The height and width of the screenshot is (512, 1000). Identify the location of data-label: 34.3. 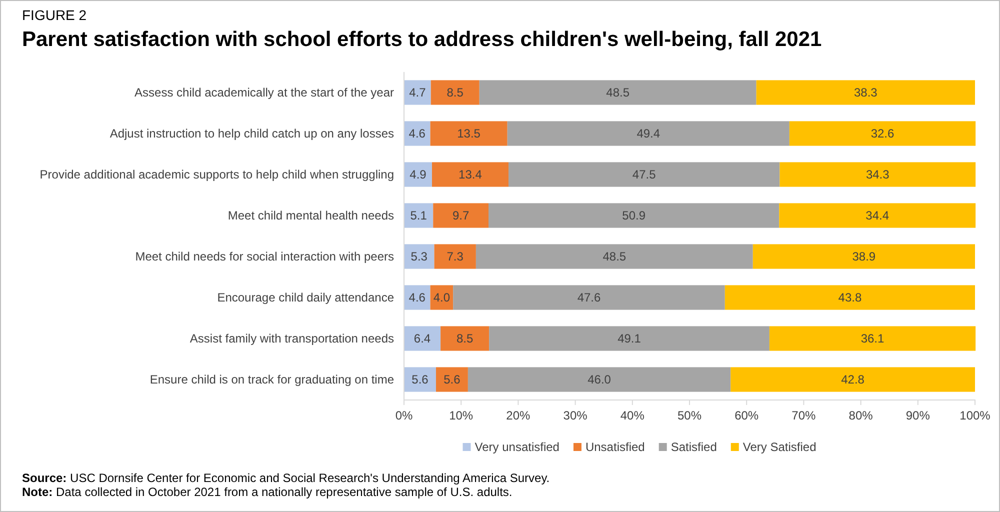
(878, 175).